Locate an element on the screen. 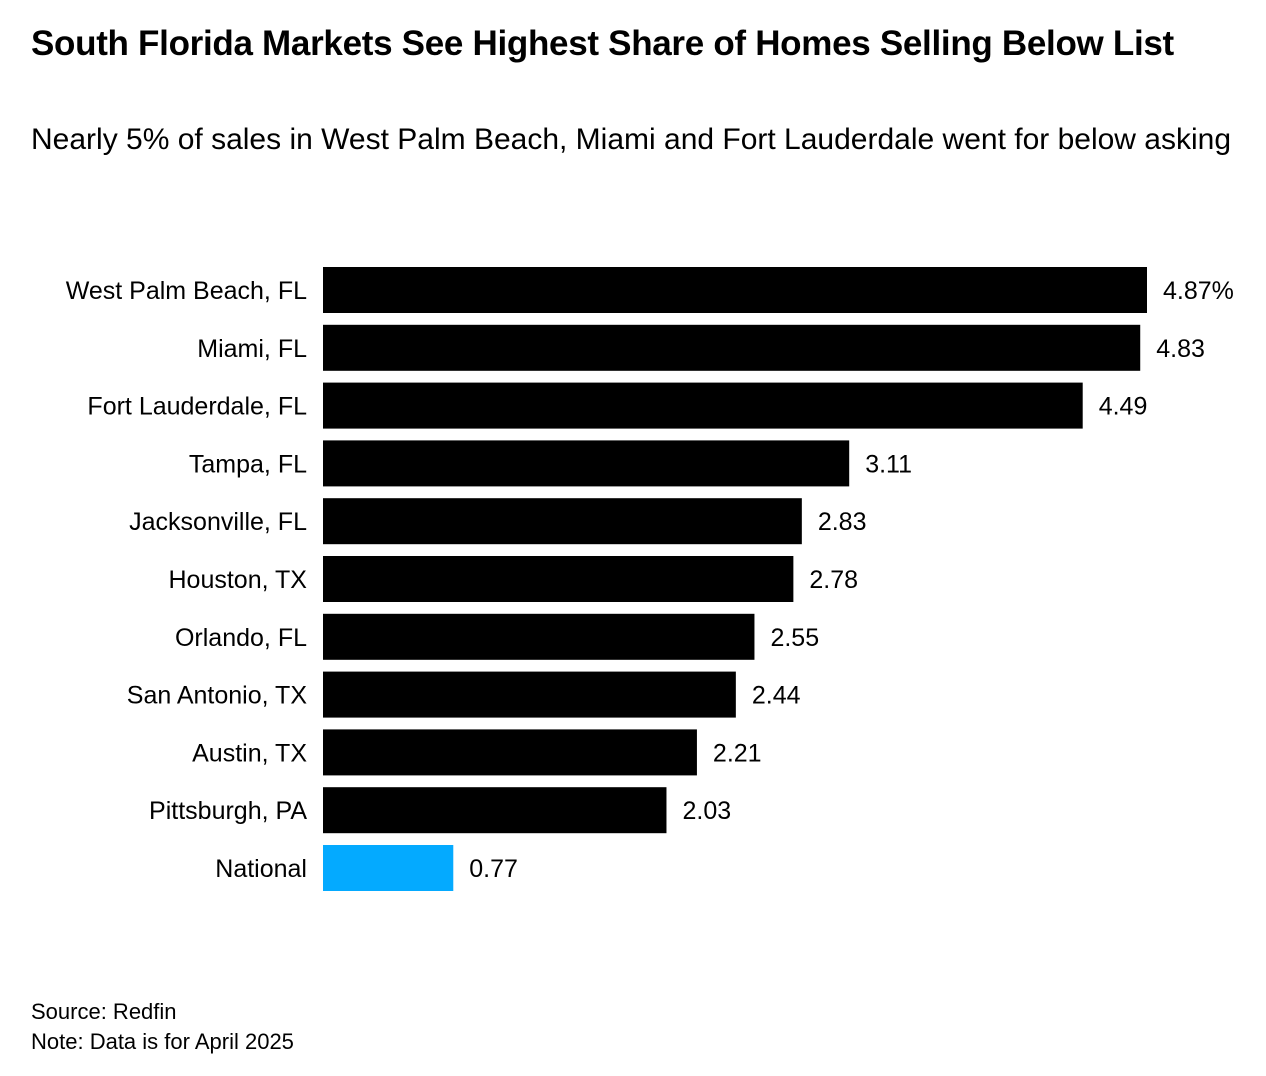 Image resolution: width=1266 pixels, height=1076 pixels. value-label: 2.78 is located at coordinates (833, 580).